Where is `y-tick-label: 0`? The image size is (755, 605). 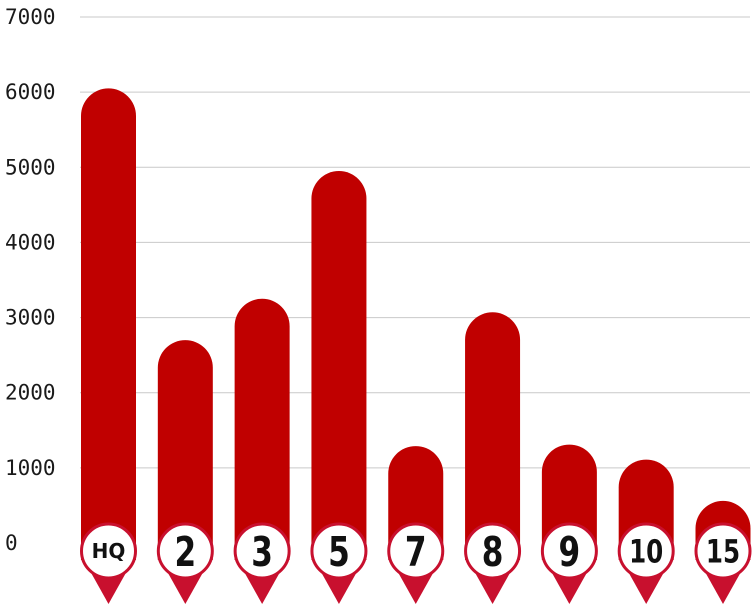
y-tick-label: 0 is located at coordinates (11, 543).